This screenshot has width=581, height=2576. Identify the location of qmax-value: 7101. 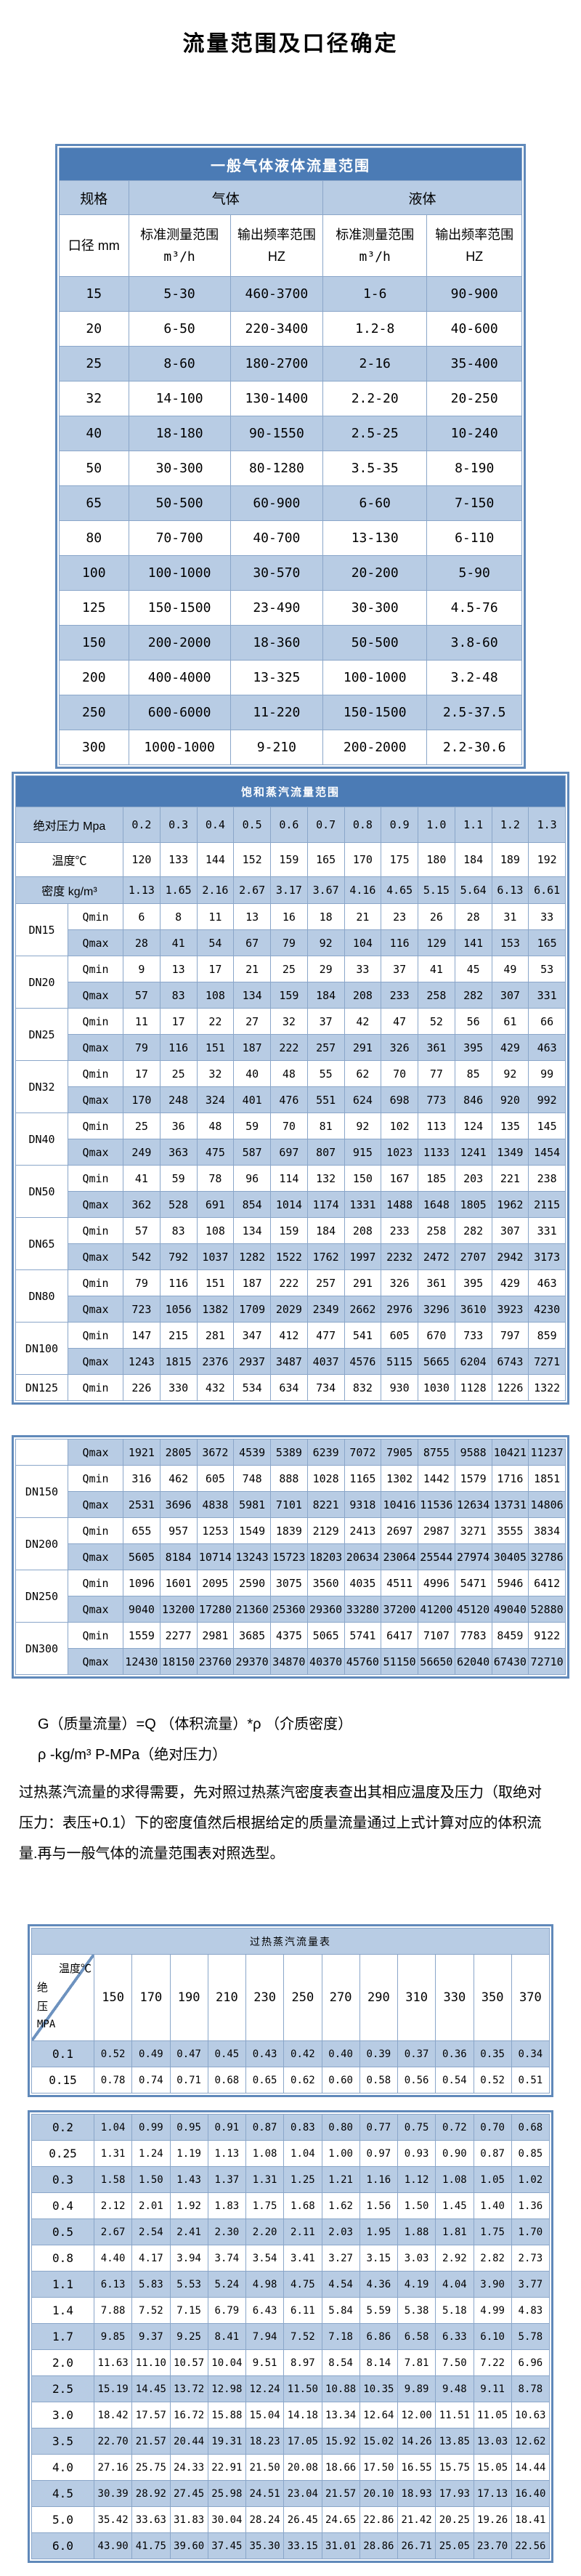
(289, 1505).